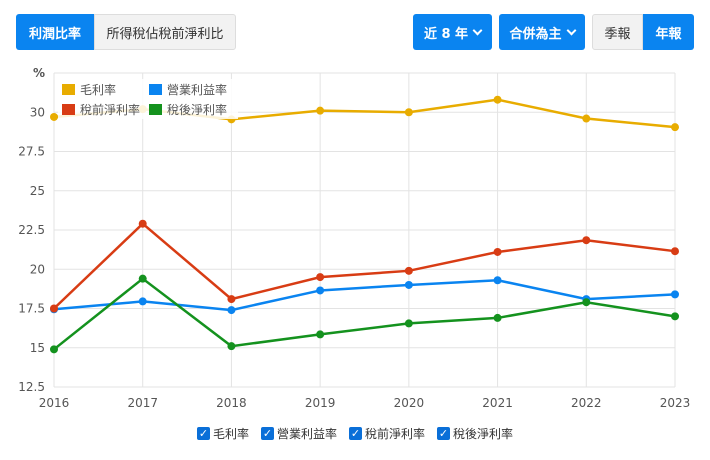  I want to click on series-toggle: ✓ 稅前淨利率, so click(387, 433).